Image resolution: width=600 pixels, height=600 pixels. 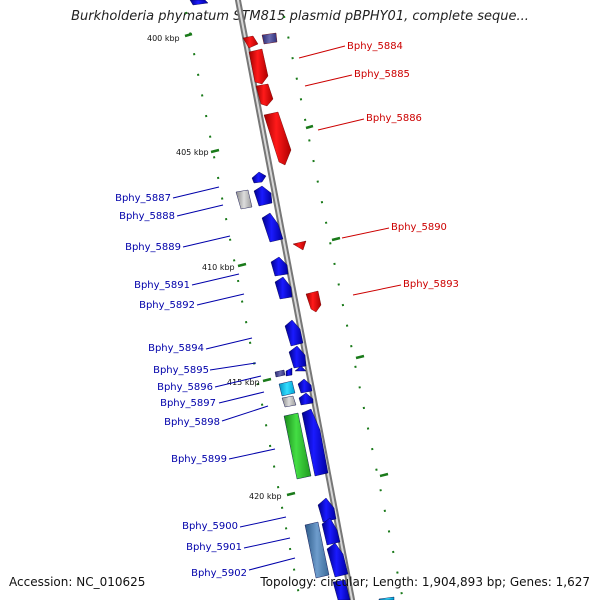 I want to click on left-leaders, so click(x=234, y=378).